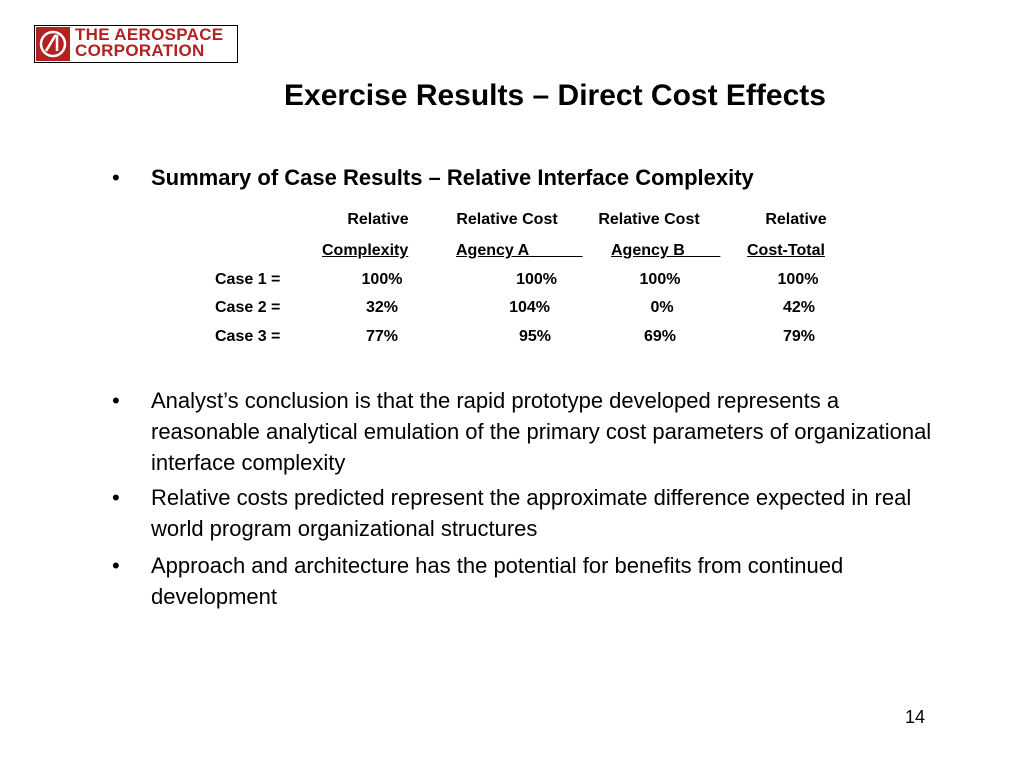  Describe the element at coordinates (555, 95) in the screenshot. I see `slide-title: Exercise Results – Direct Cost Effects` at that location.